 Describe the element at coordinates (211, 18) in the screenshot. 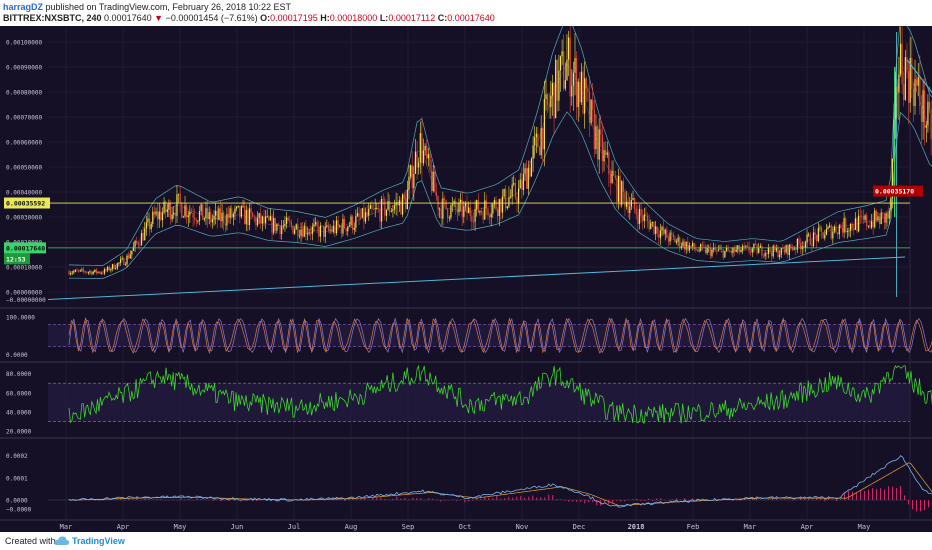

I see `change-text: −0.00001454 (−7.61%)` at that location.